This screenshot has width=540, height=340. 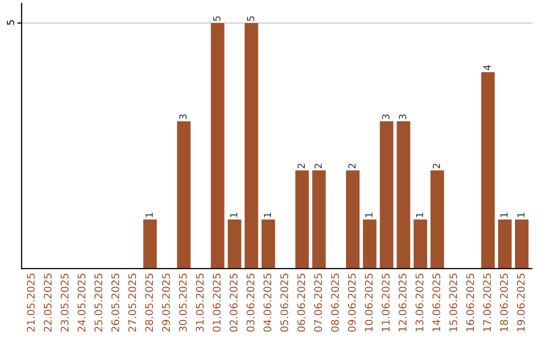 I want to click on x-tick-label: 09.06.2025, so click(x=352, y=303).